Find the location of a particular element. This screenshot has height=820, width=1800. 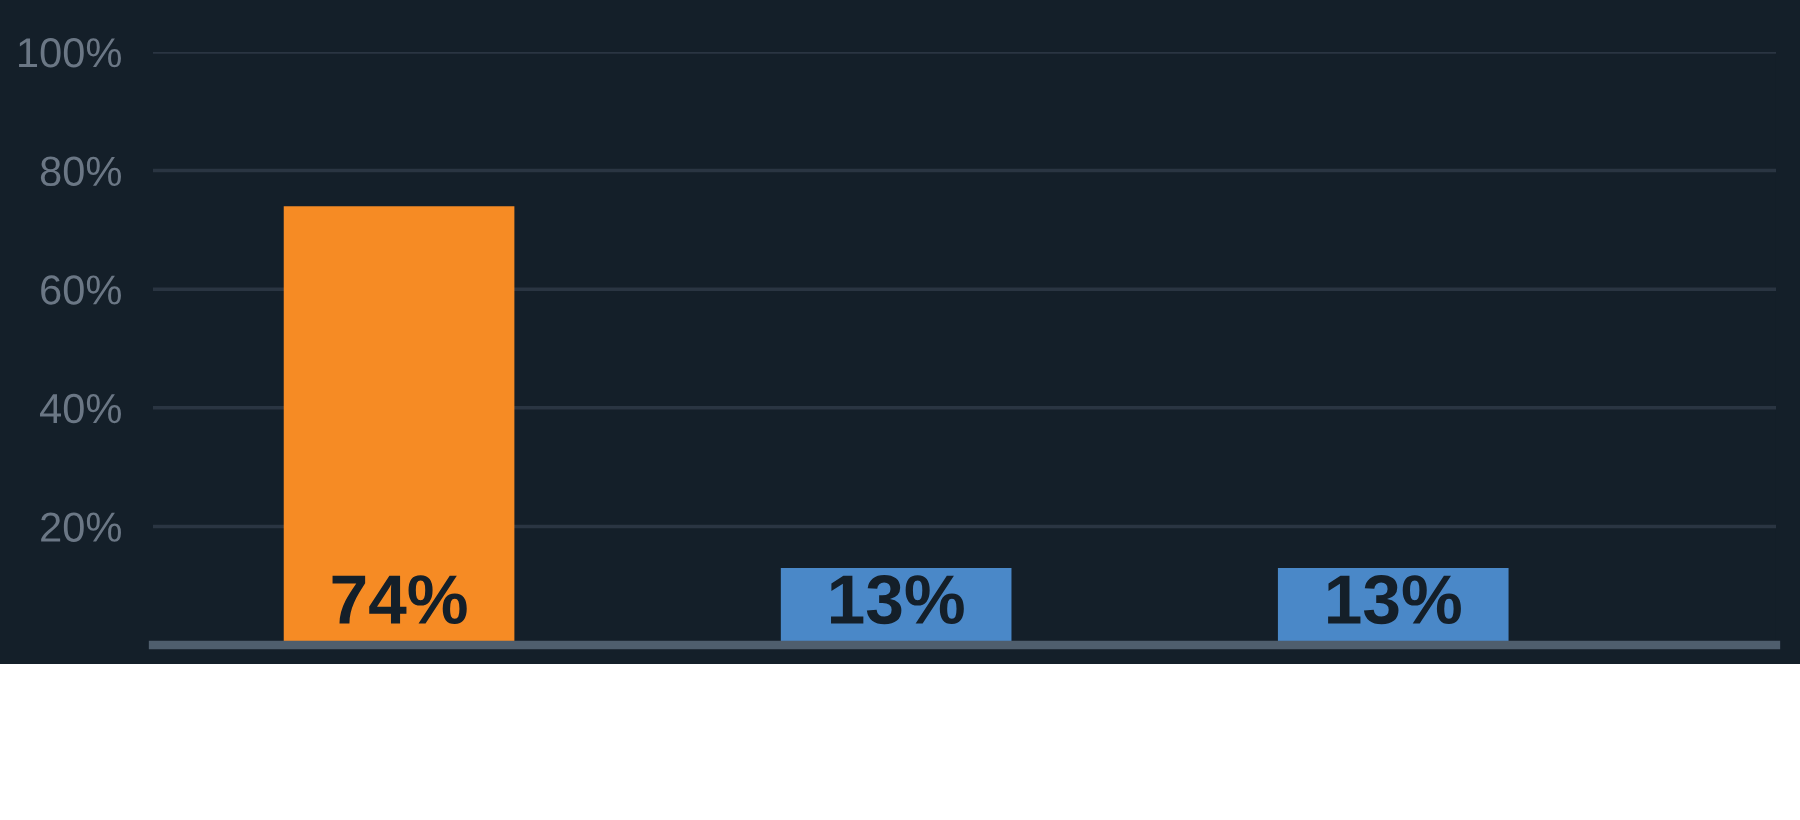

y-tick-label: 40% is located at coordinates (80, 408).